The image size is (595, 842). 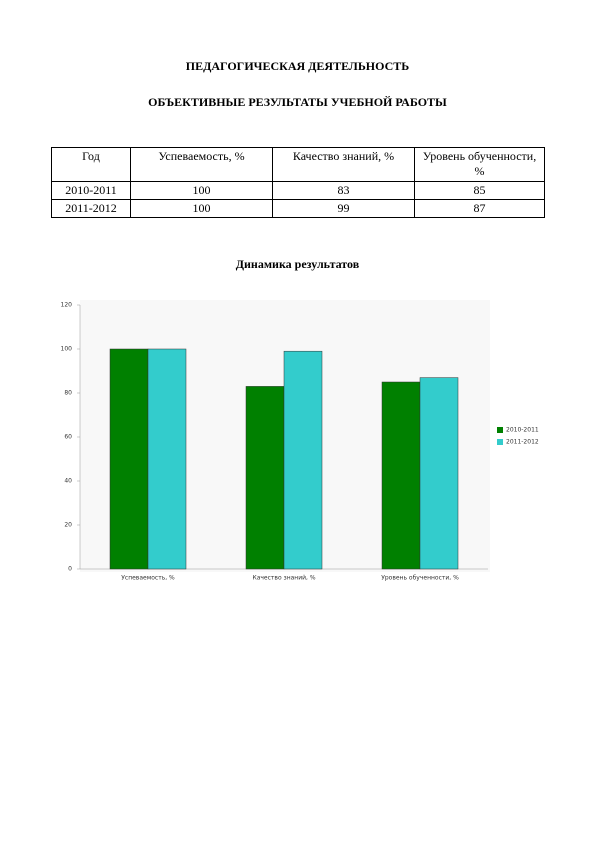 I want to click on cell: 87, so click(x=479, y=208).